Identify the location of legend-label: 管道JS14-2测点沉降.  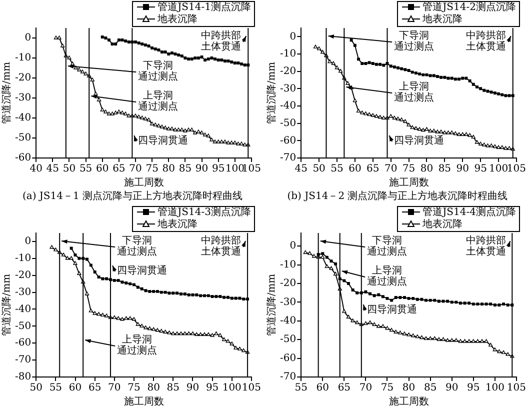
(469, 7).